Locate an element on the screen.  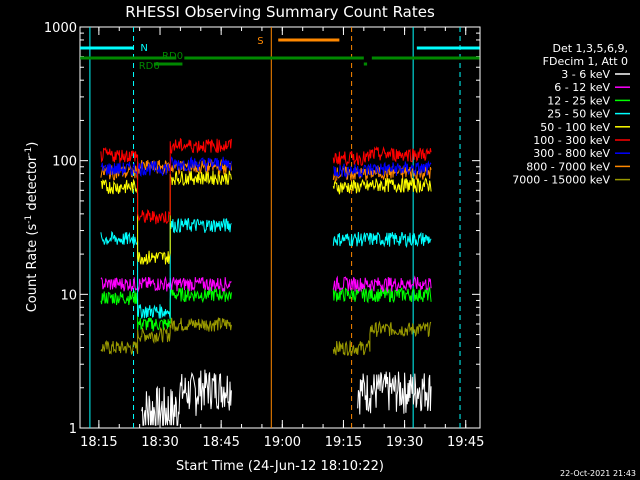
y-label-part1: Count Rate (s is located at coordinates (32, 268).